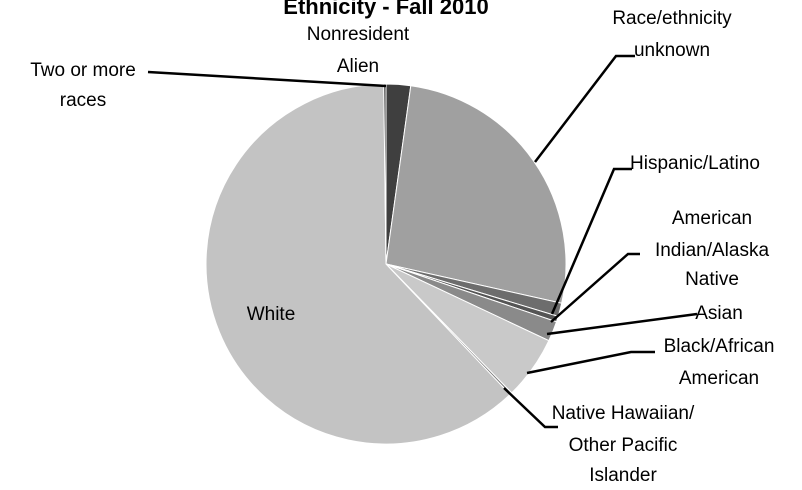  What do you see at coordinates (271, 314) in the screenshot?
I see `slice-label: White` at bounding box center [271, 314].